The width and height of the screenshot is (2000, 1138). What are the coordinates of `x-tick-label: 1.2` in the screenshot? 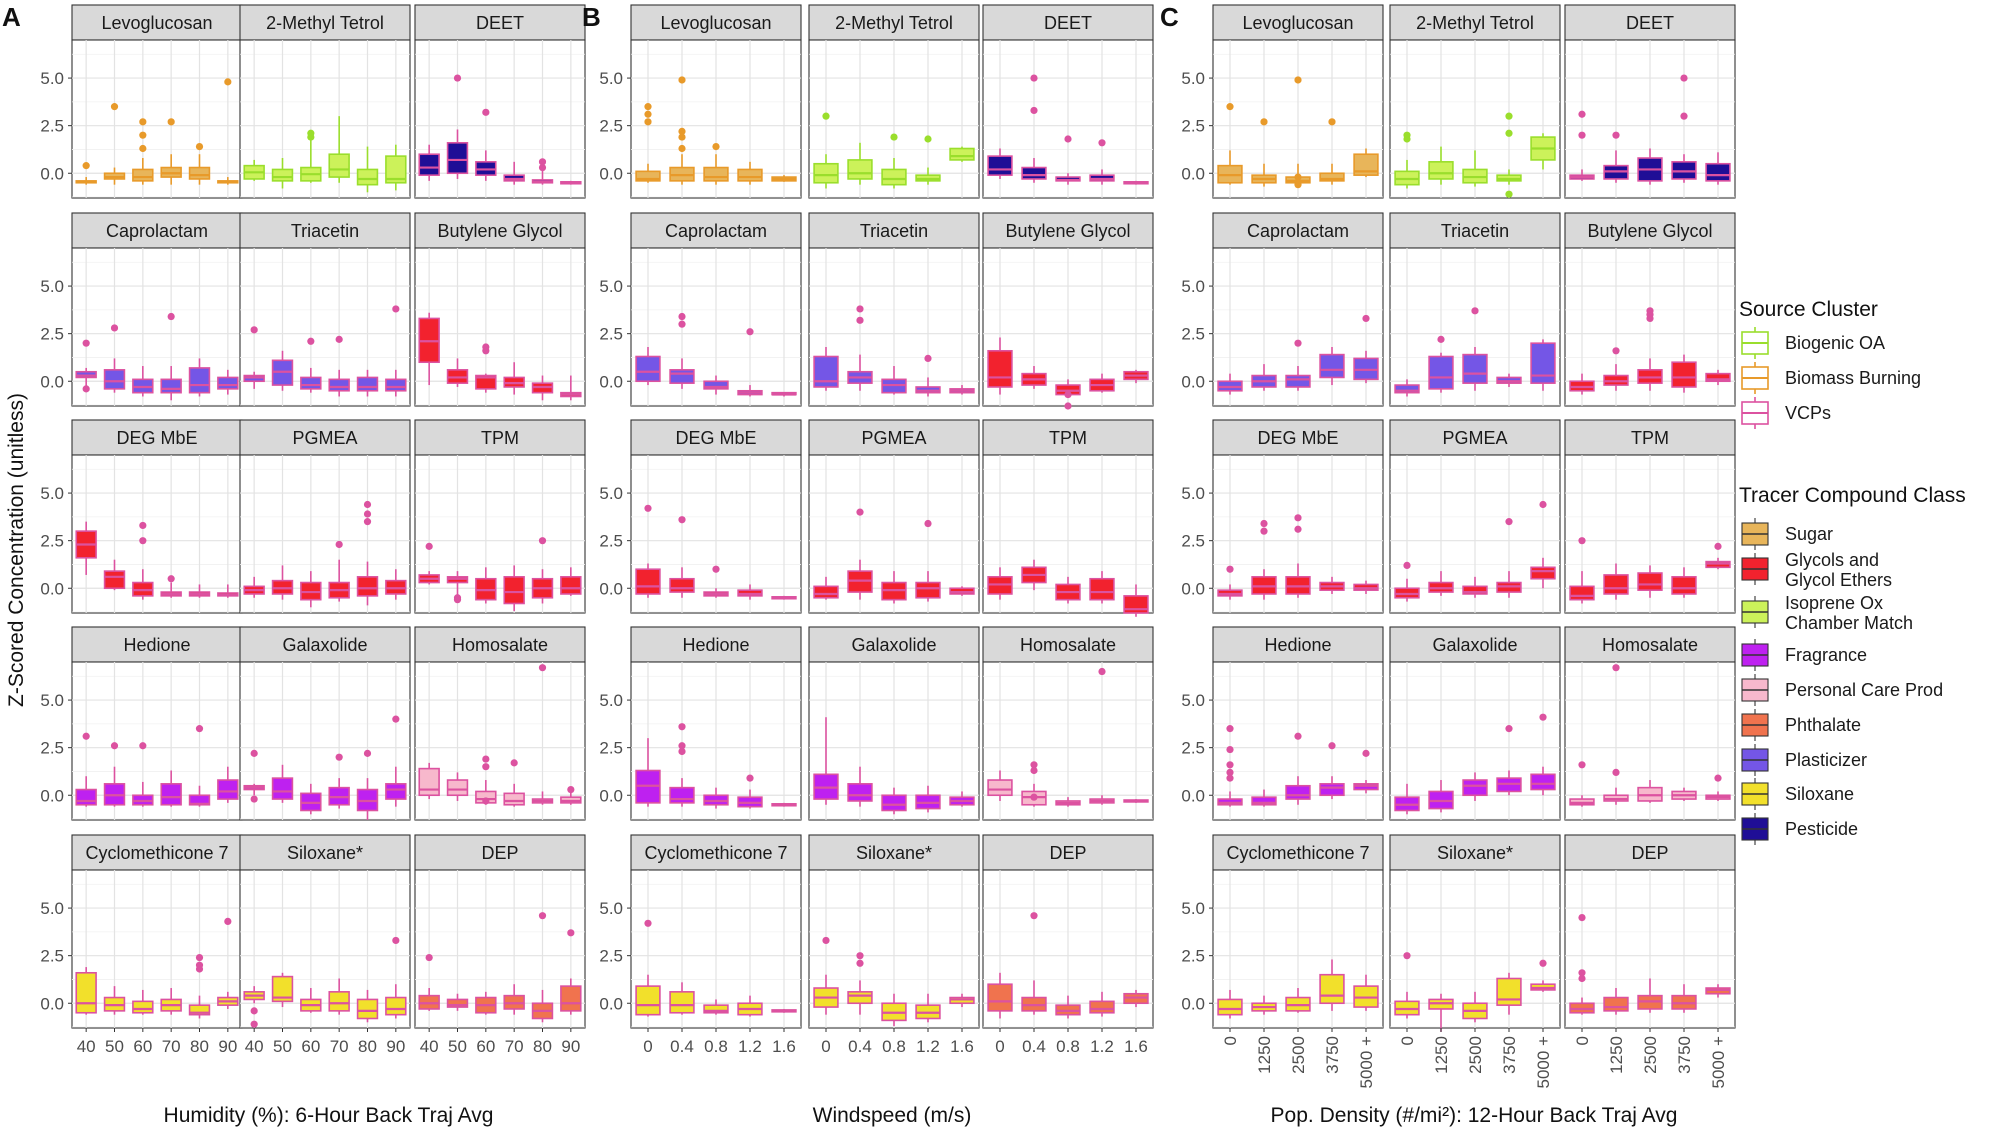 It's located at (750, 1046).